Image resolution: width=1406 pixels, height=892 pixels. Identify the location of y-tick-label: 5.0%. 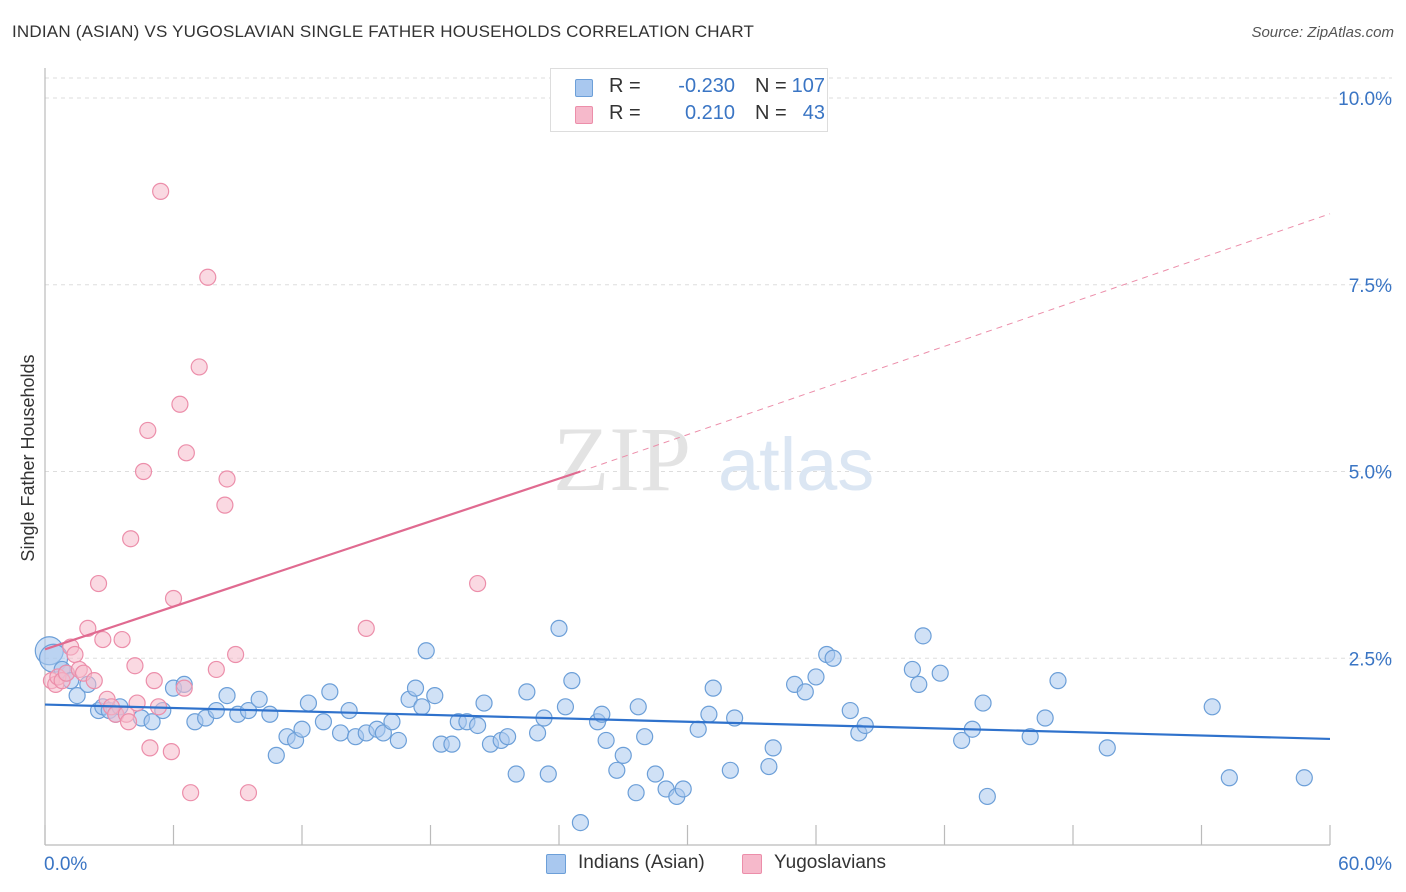
(1370, 473).